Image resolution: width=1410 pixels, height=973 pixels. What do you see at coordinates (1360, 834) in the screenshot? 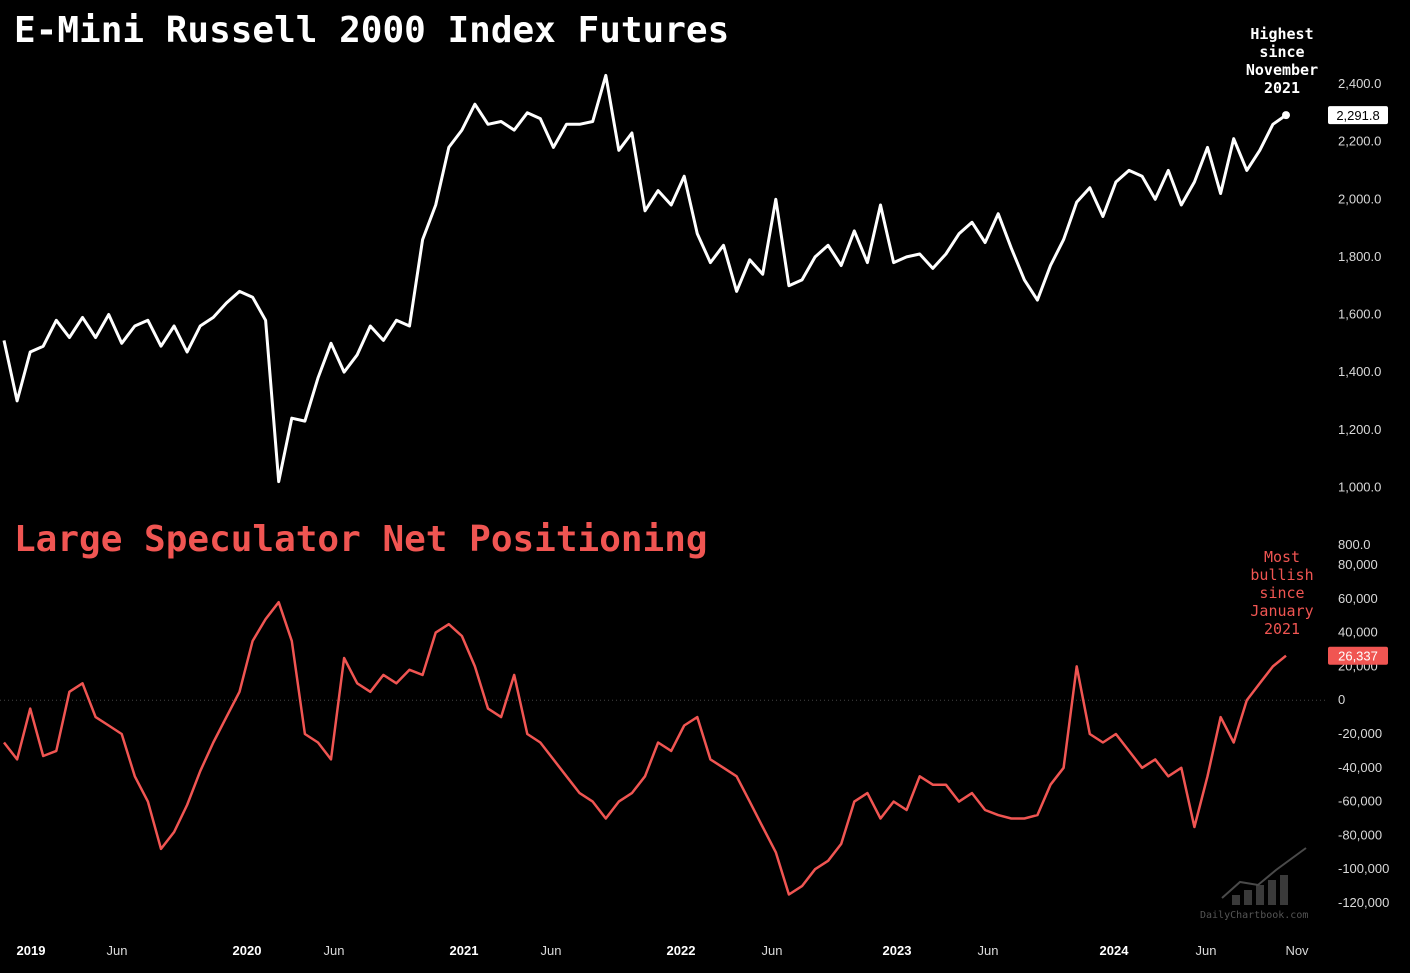
I see `positioning-y-tick-label: -80,000` at bounding box center [1360, 834].